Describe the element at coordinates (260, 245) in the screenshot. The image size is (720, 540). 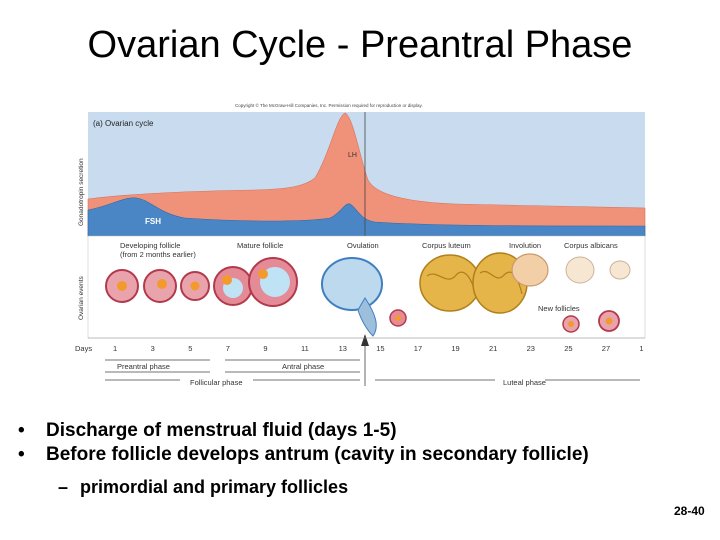
I see `event-label-mature: Mature follicle` at that location.